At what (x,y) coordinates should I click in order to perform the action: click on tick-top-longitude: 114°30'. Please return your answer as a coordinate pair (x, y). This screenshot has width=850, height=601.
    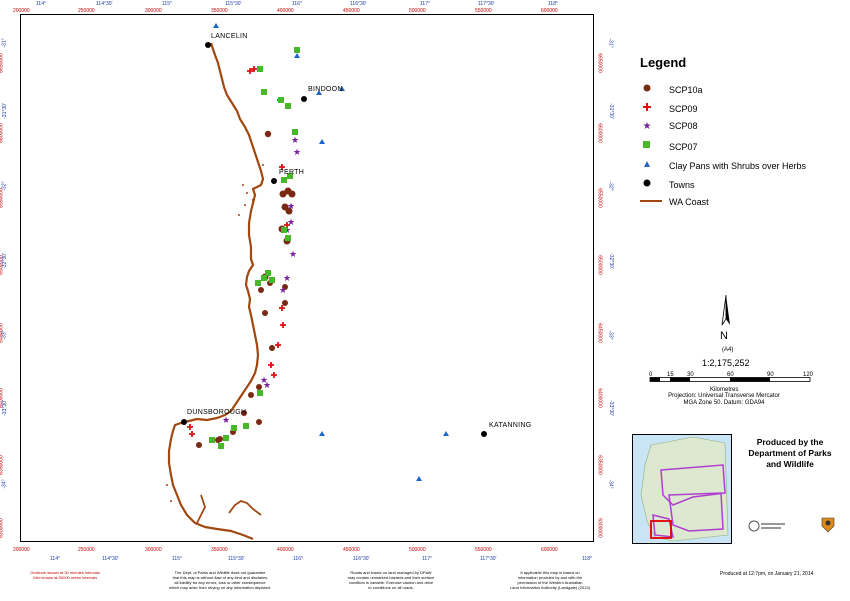
    Looking at the image, I should click on (104, 4).